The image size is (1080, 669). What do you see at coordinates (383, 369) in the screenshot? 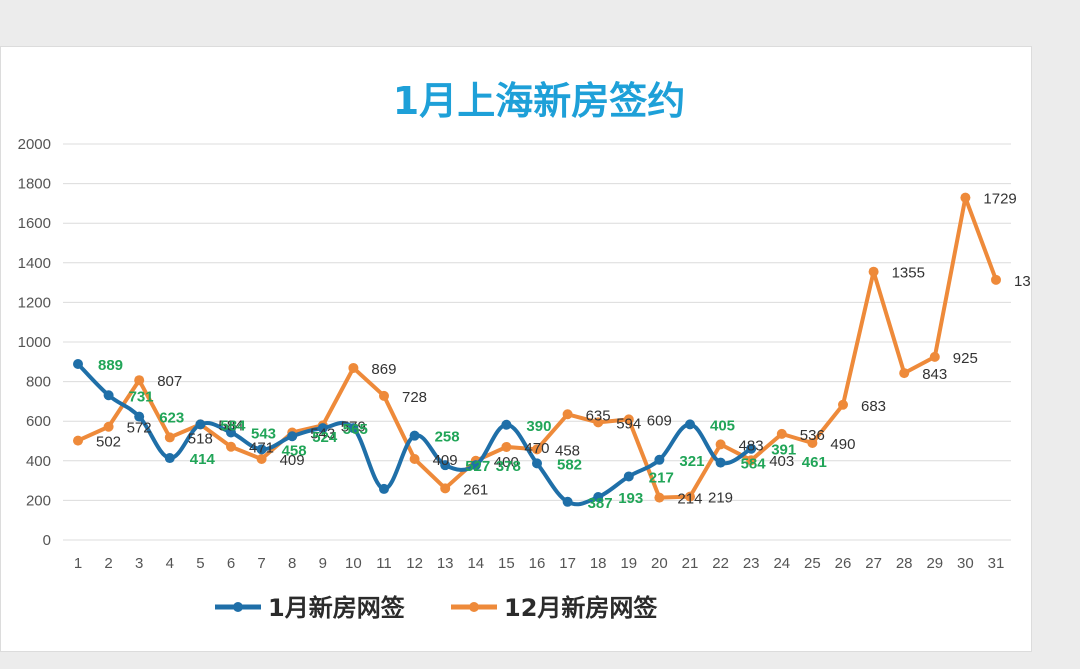
I see `data-label: 869` at bounding box center [383, 369].